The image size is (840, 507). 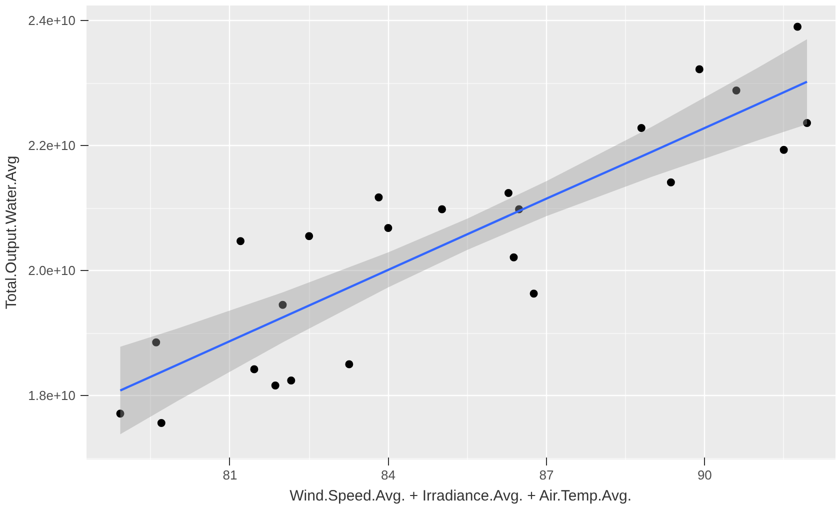 I want to click on y-axis-title: Total.Output.Water.Avg, so click(x=11, y=233).